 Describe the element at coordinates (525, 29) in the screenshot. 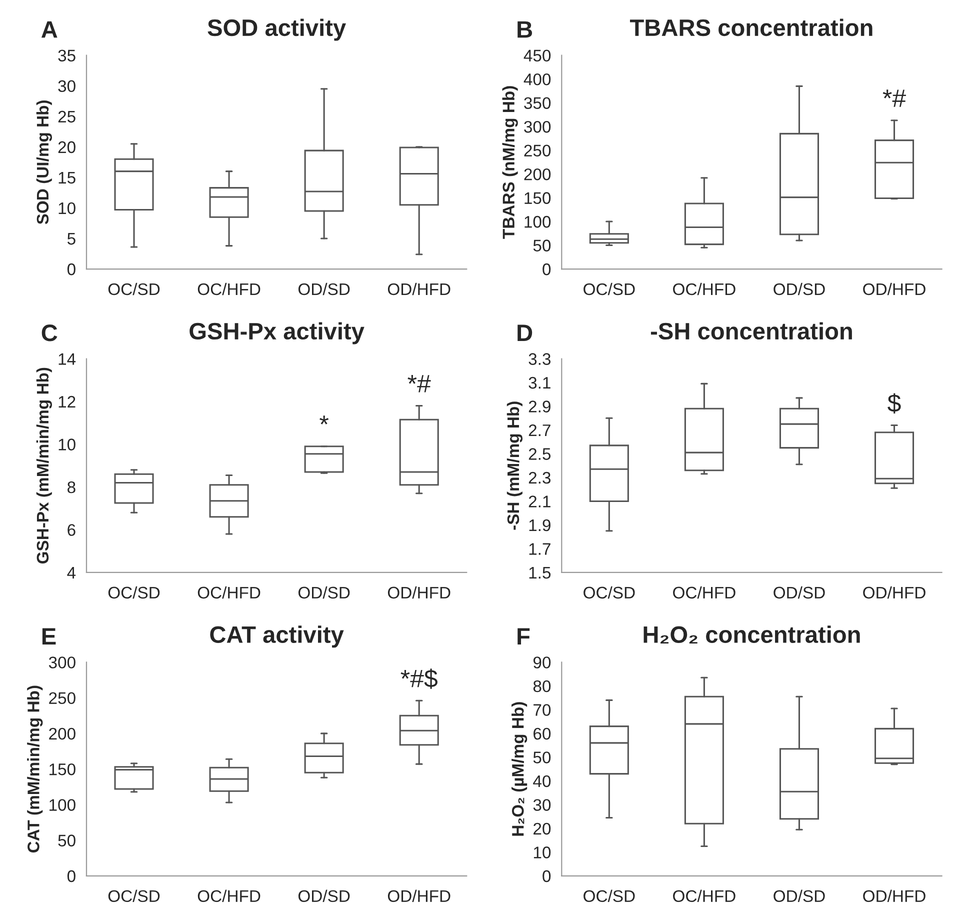

I see `text: B` at that location.